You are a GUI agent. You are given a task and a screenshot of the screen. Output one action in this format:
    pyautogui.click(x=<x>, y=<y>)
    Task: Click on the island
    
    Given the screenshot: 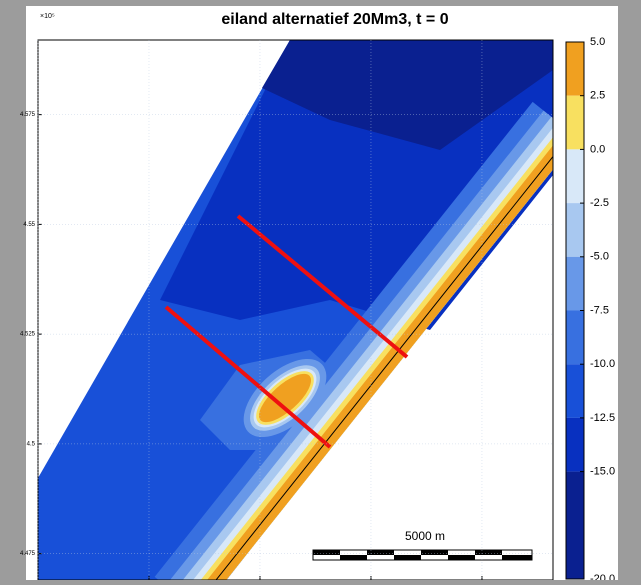 What is the action you would take?
    pyautogui.click(x=285, y=398)
    